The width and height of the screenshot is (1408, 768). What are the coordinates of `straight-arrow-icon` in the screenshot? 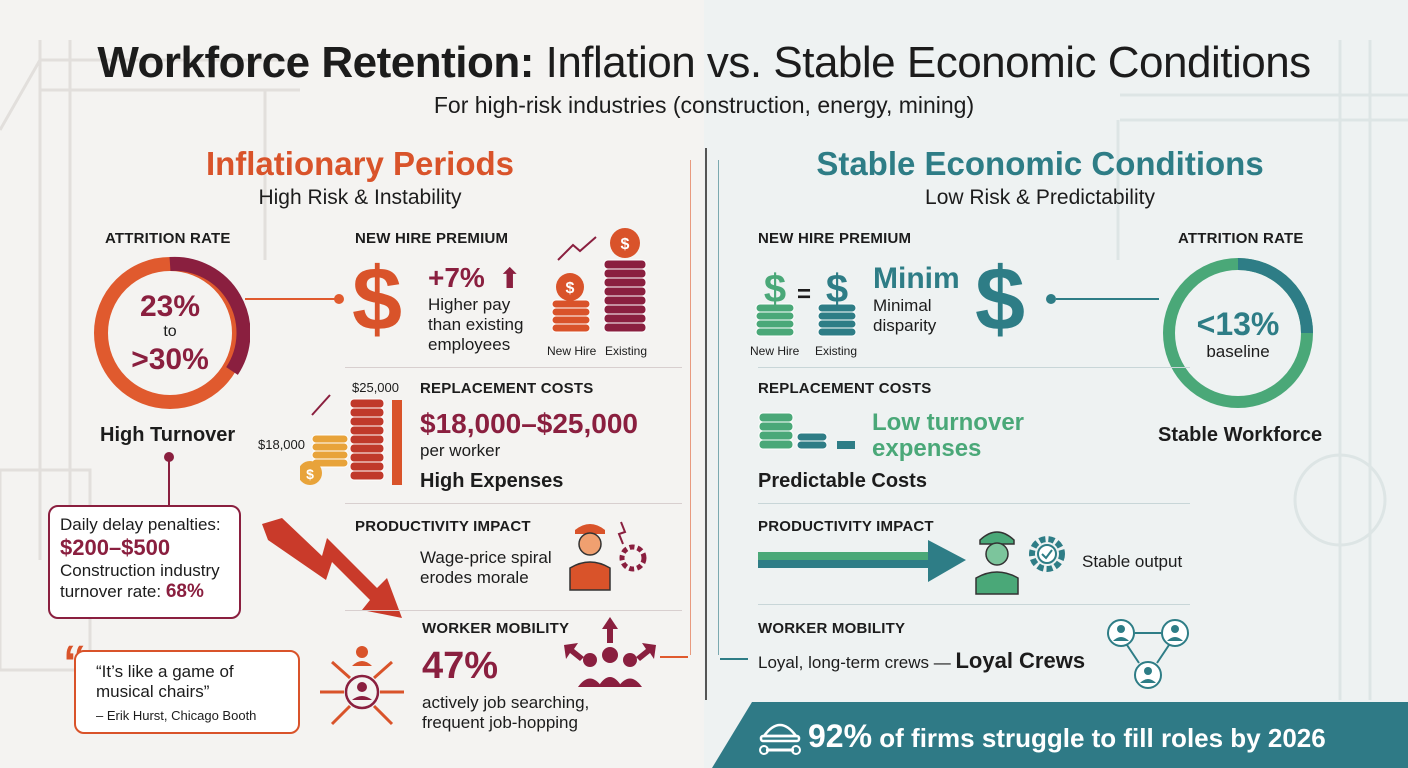 It's located at (862, 561).